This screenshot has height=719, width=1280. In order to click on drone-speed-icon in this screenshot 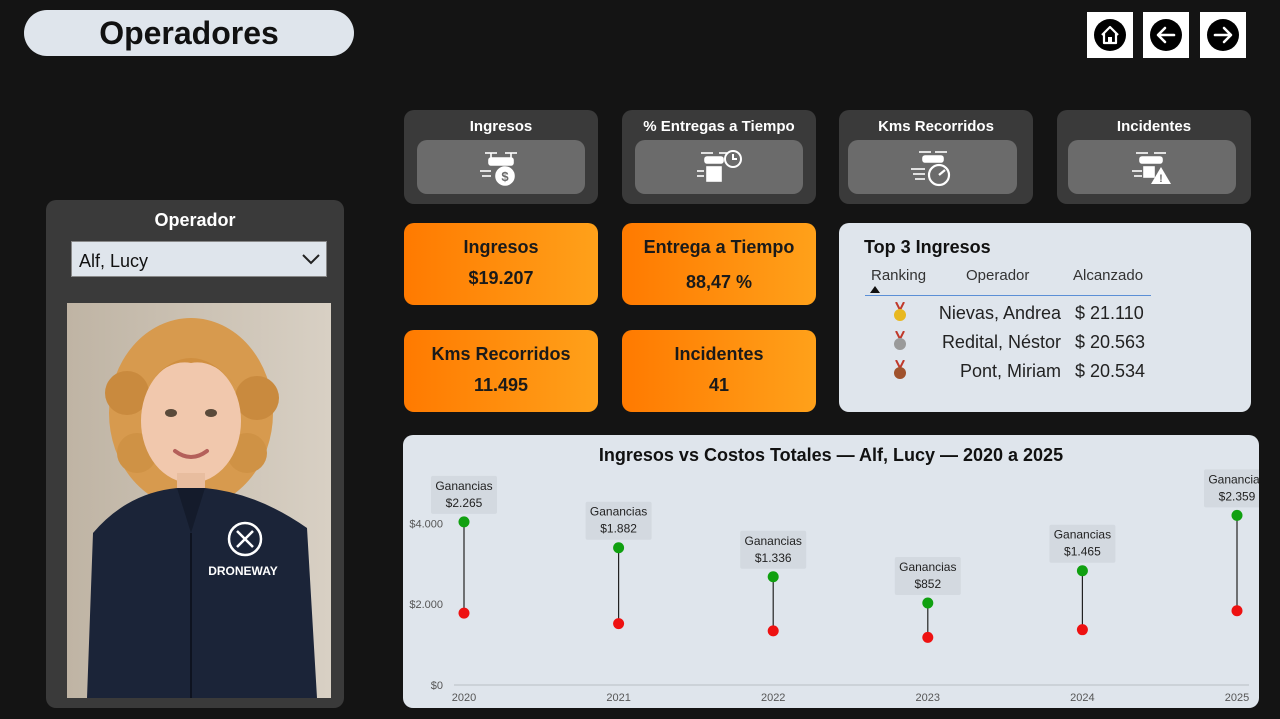, I will do `click(930, 169)`.